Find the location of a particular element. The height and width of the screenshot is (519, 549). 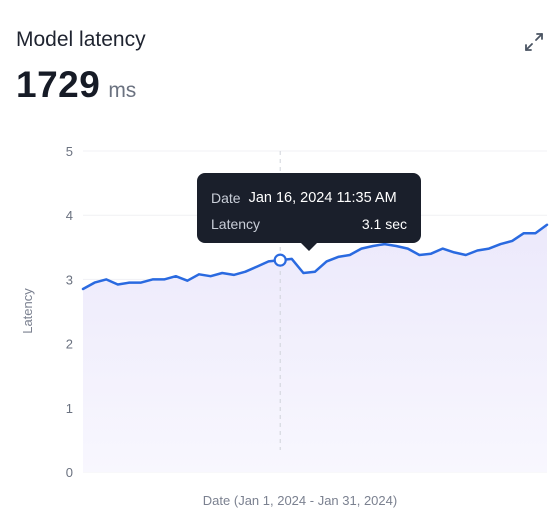

expand-icon is located at coordinates (534, 42).